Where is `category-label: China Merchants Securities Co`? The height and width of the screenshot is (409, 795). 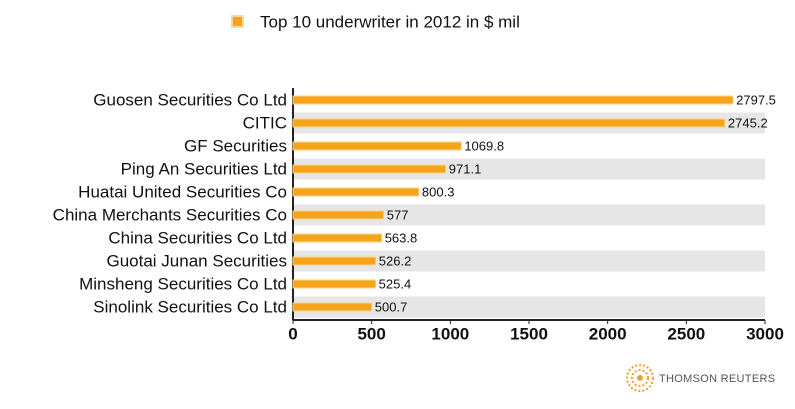 category-label: China Merchants Securities Co is located at coordinates (170, 214).